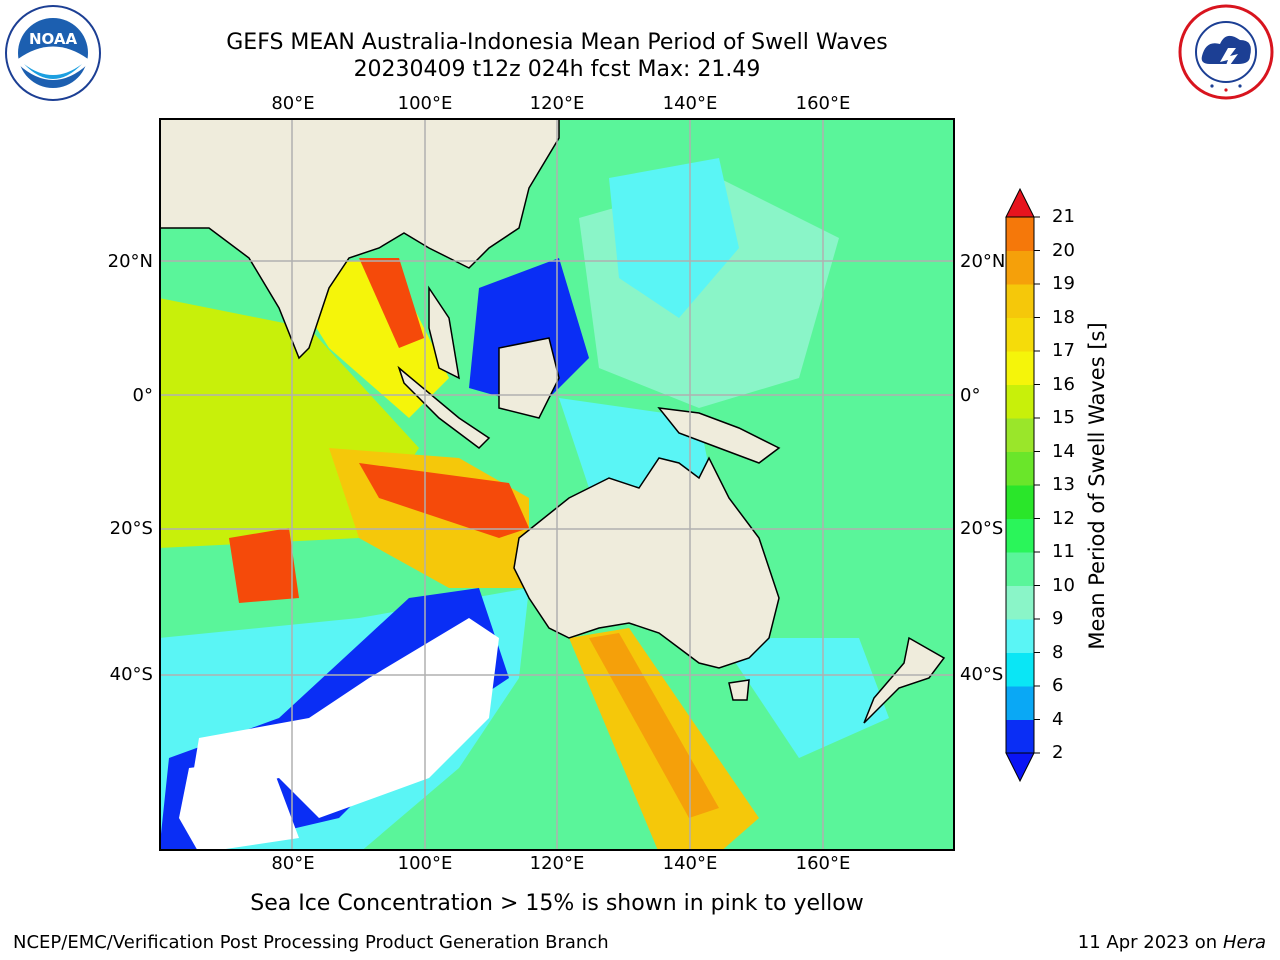  I want to click on colorbar-tick-label: 4, so click(1058, 719).